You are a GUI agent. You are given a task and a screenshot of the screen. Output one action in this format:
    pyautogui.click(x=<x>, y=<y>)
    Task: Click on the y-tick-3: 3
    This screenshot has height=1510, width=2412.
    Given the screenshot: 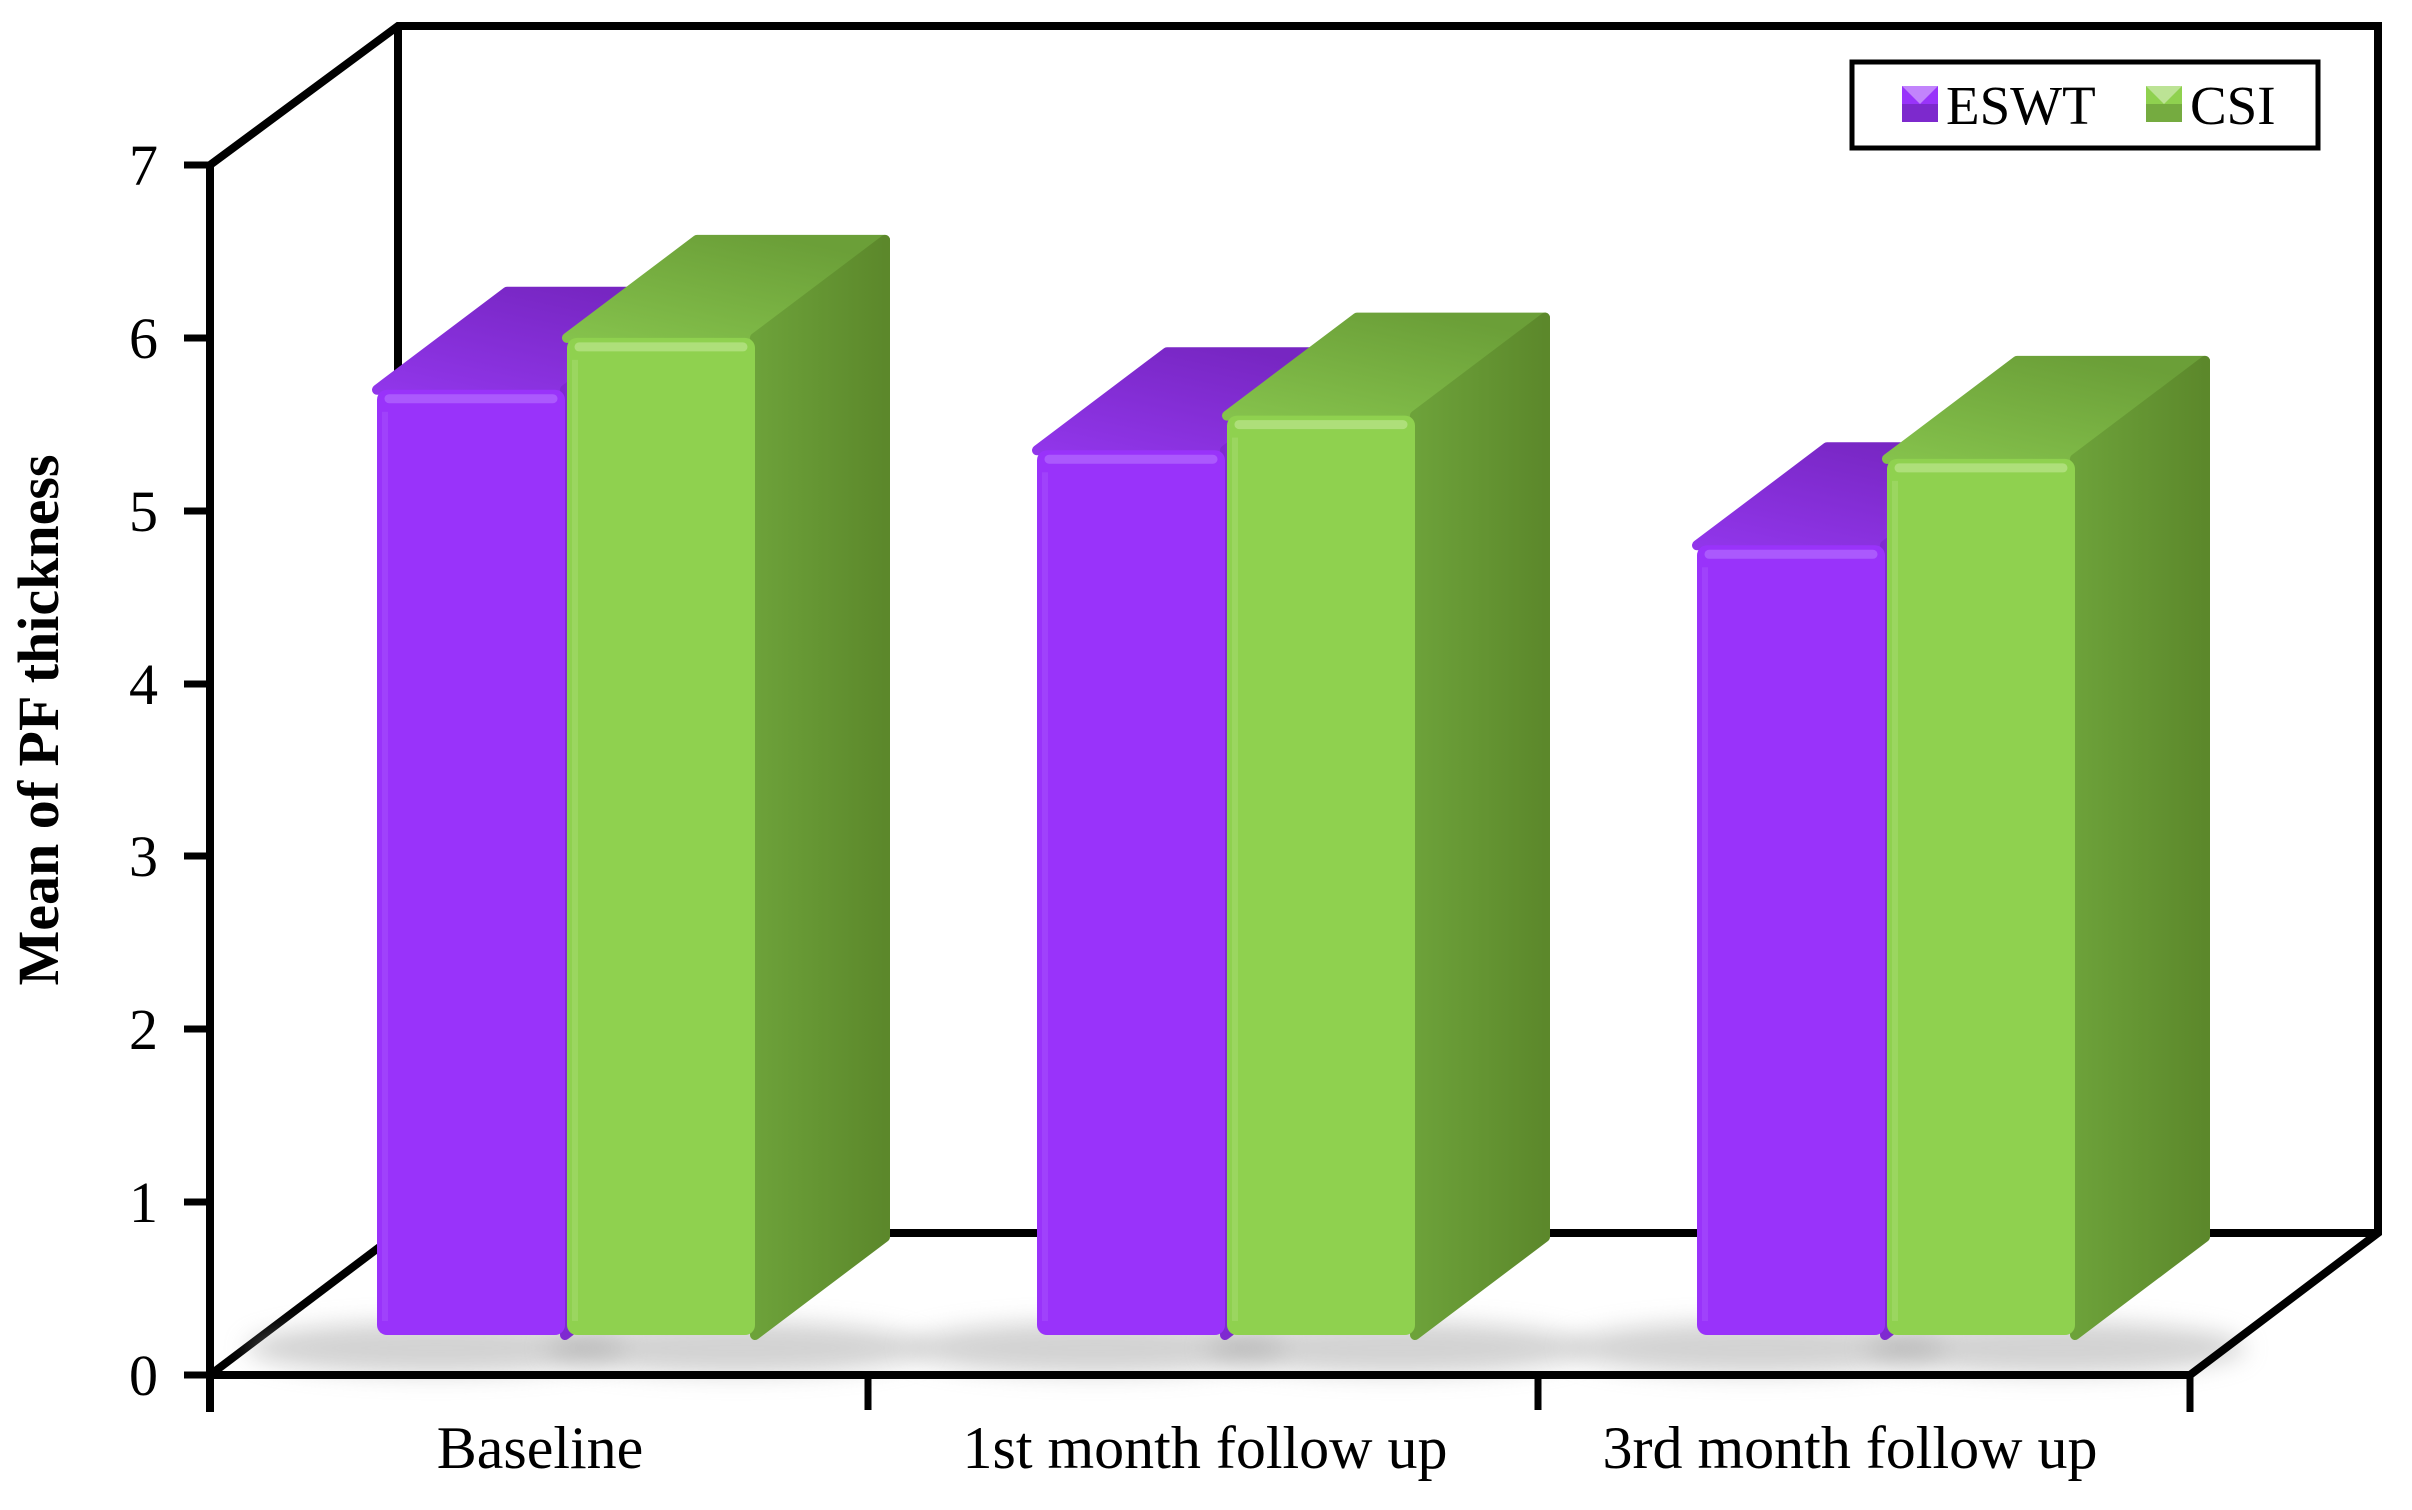 What is the action you would take?
    pyautogui.click(x=143, y=856)
    